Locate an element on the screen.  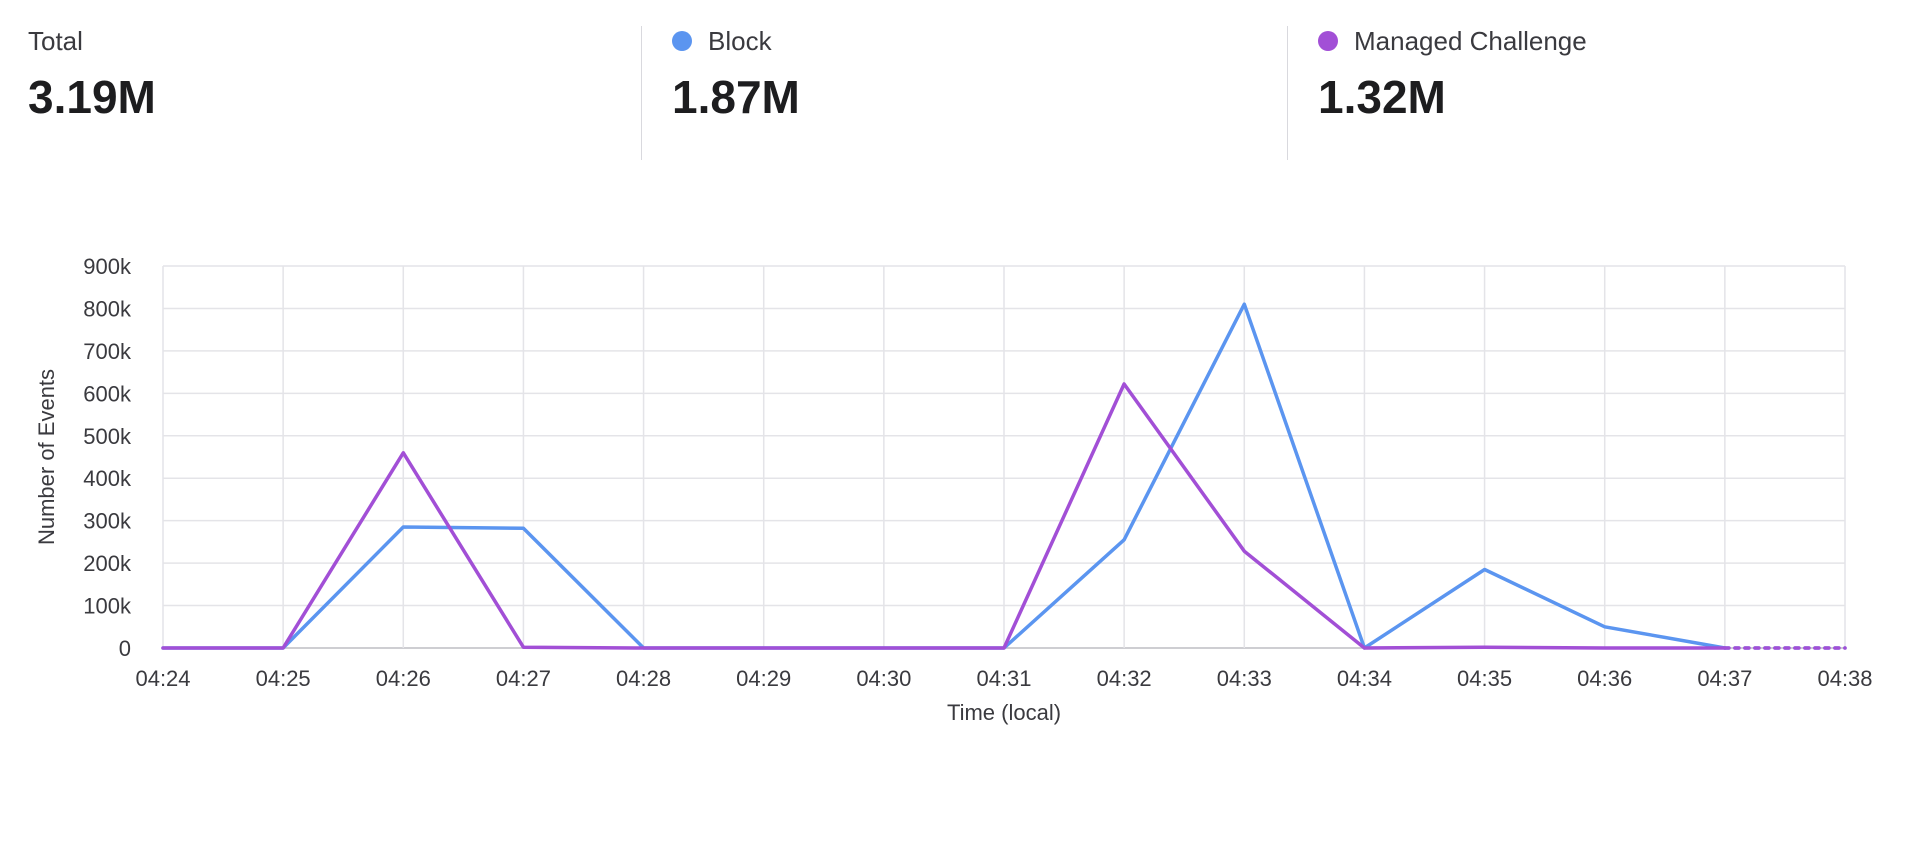
x-tick-label: 04:34 is located at coordinates (1364, 678).